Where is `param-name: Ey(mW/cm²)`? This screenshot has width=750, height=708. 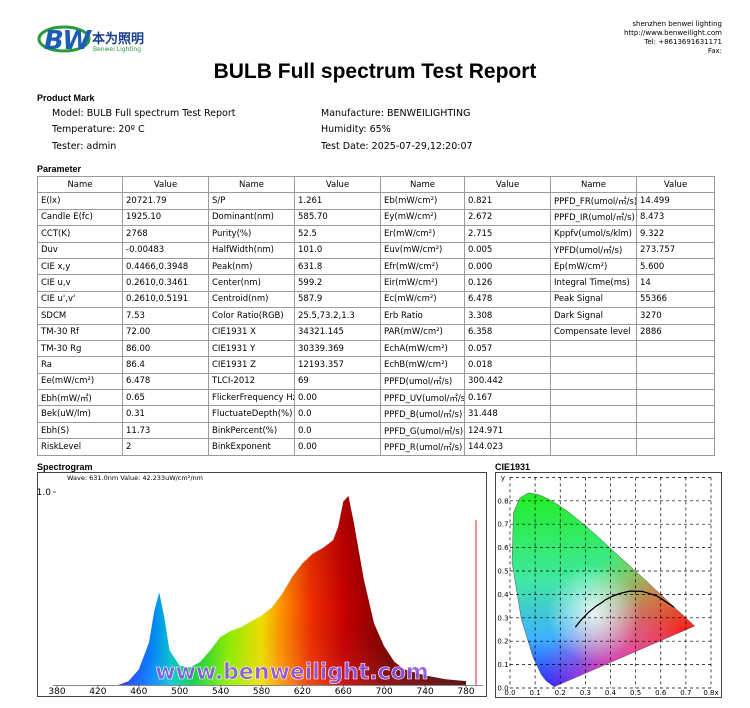
param-name: Ey(mW/cm²) is located at coordinates (422, 217).